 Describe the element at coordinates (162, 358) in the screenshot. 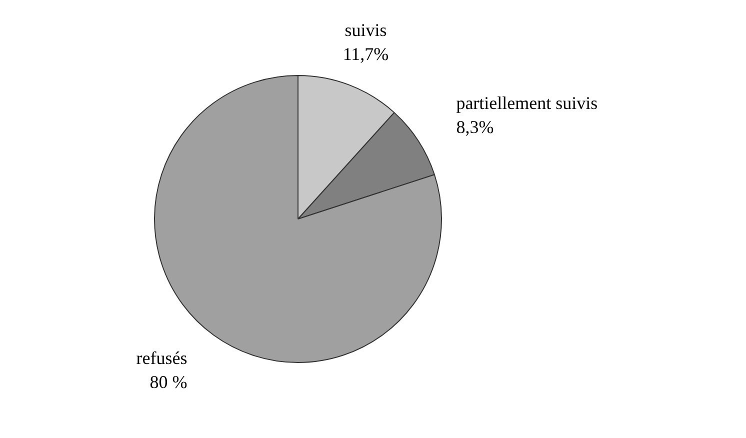

I see `slice-label: refusés` at that location.